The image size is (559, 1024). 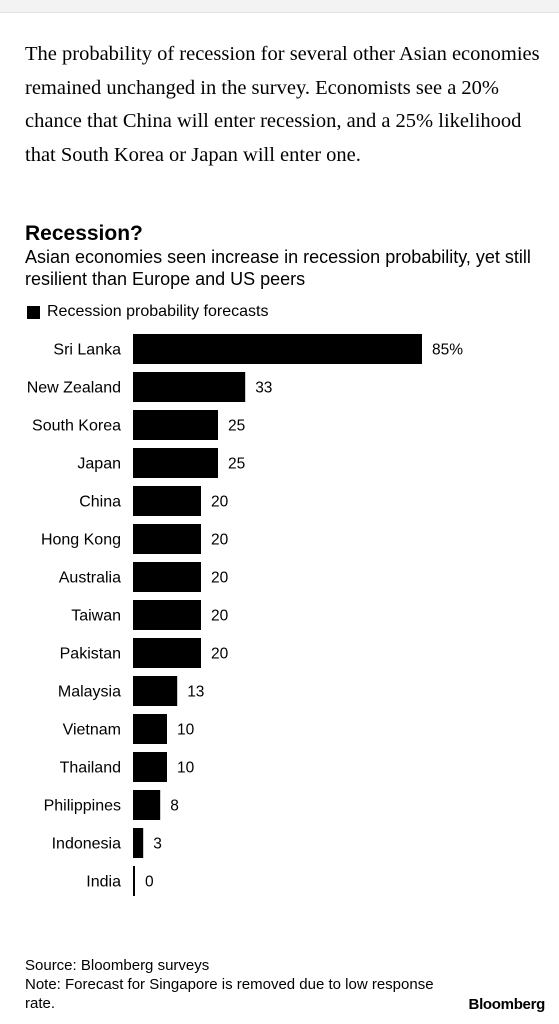 What do you see at coordinates (149, 882) in the screenshot?
I see `value-label-india: 0` at bounding box center [149, 882].